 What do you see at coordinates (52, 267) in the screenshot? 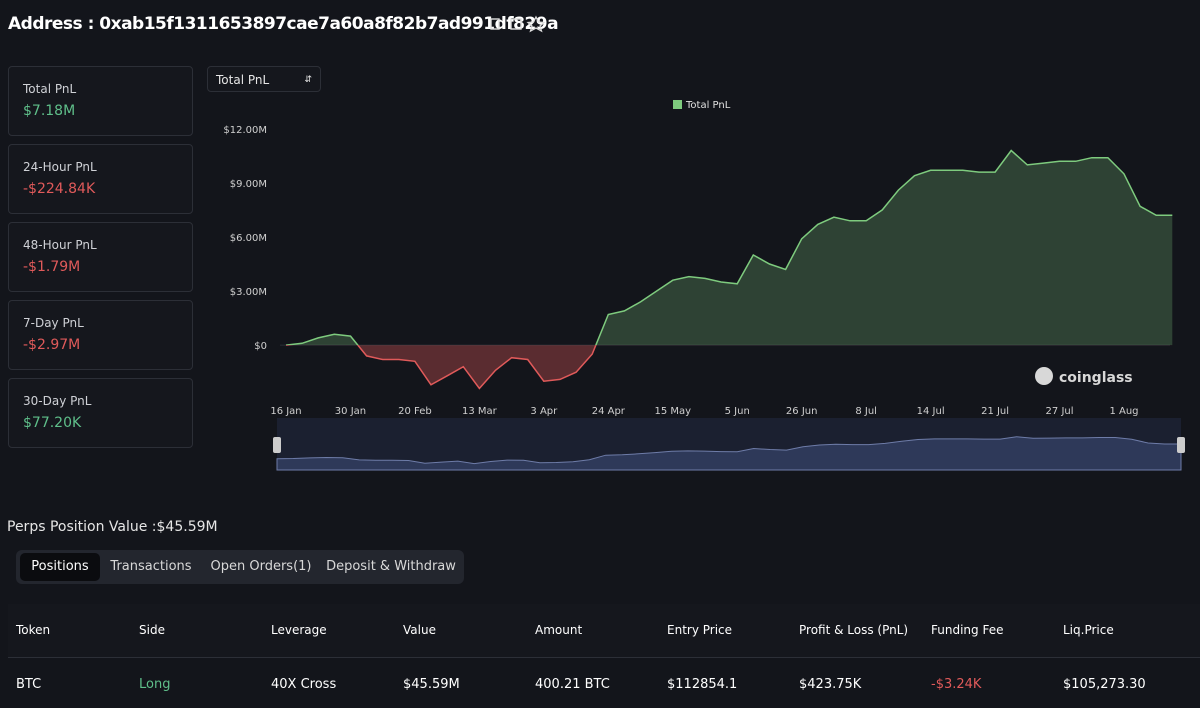
I see `stat-value: -$1.79M` at bounding box center [52, 267].